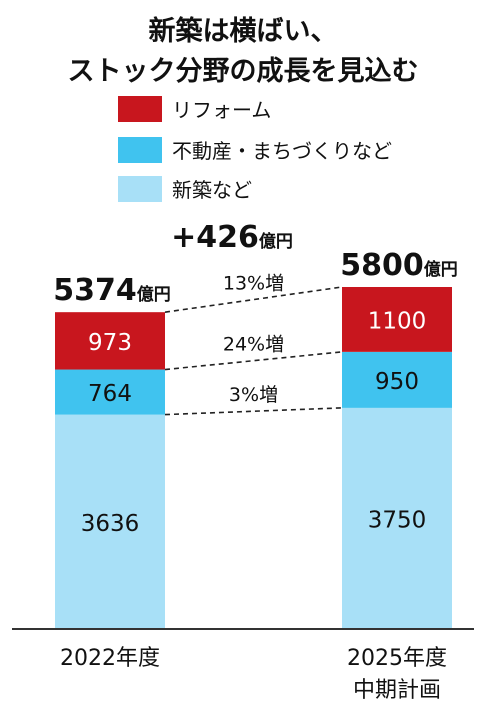 The width and height of the screenshot is (486, 706). I want to click on chart-title-line-1: 新築は横ばい、, so click(243, 31).